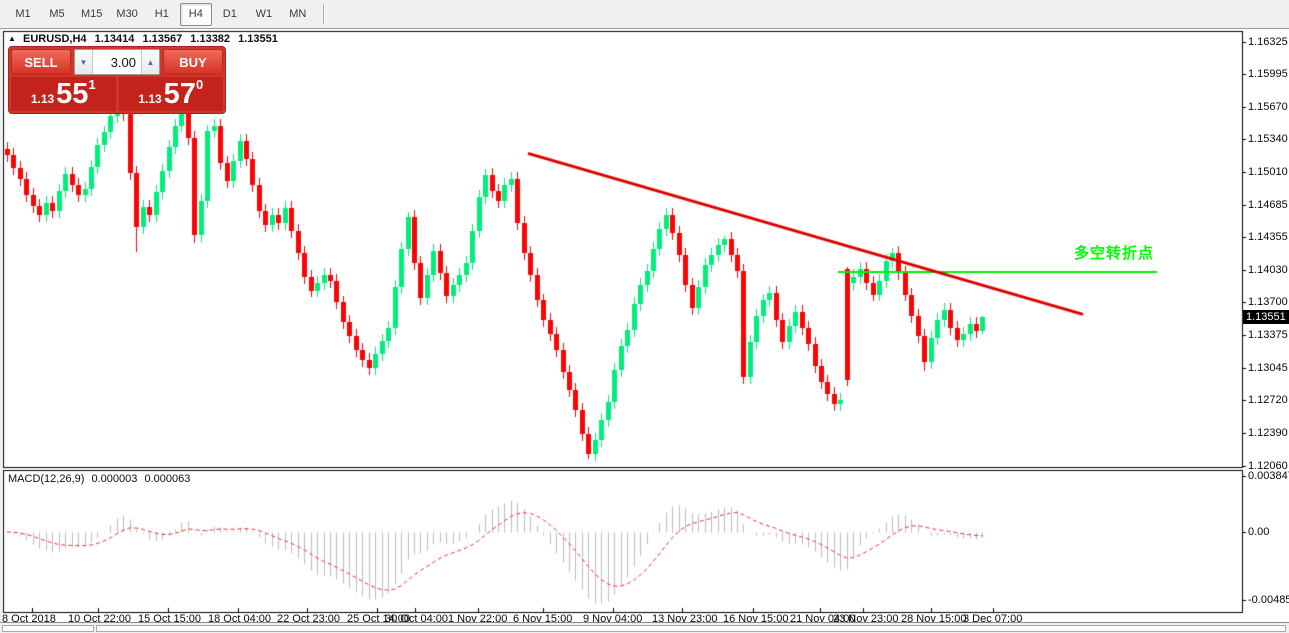  What do you see at coordinates (42, 99) in the screenshot?
I see `sell-price-prefix: 1.13` at bounding box center [42, 99].